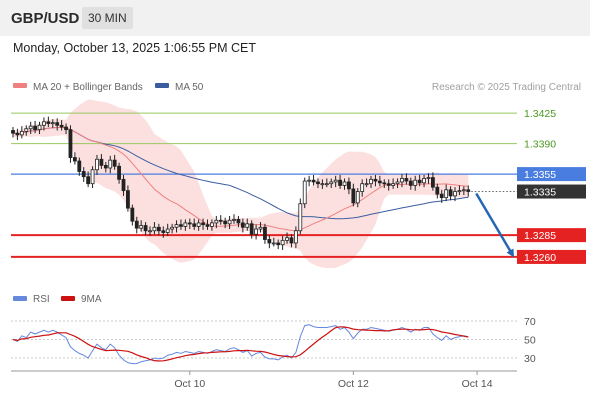 This screenshot has height=400, width=590. I want to click on timeframe-badge: 30 MIN, so click(107, 18).